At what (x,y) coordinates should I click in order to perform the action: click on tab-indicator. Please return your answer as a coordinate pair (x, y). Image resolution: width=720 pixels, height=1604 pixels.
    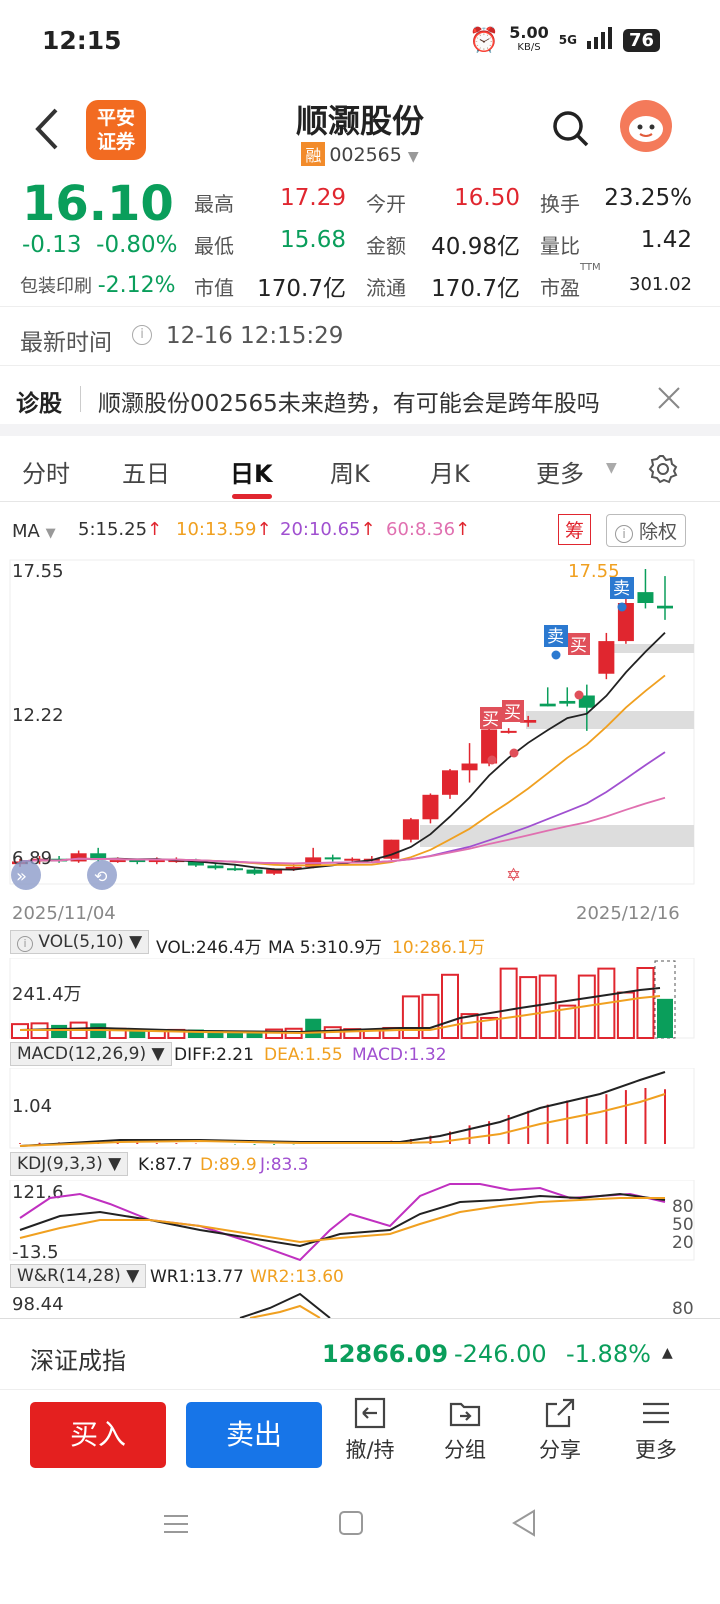
    Looking at the image, I should click on (252, 496).